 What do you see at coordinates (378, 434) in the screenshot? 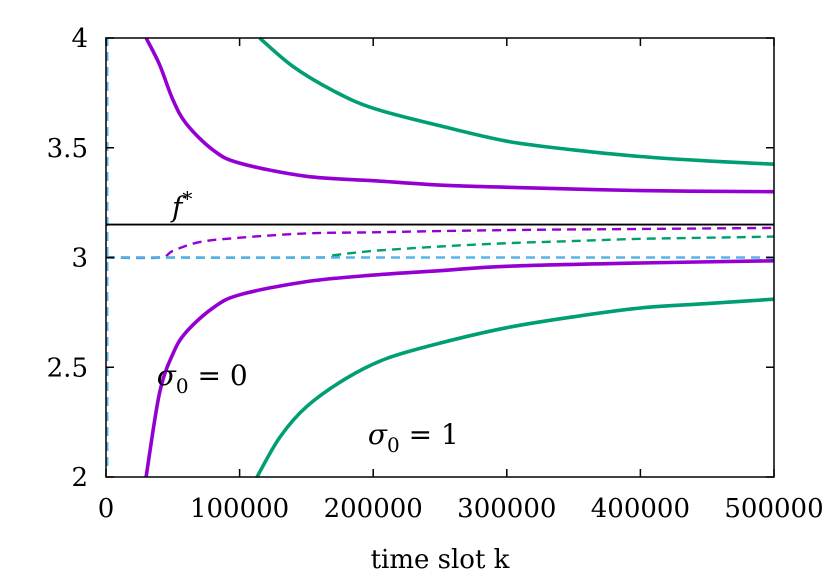
I see `sigma1-prefix: σ` at bounding box center [378, 434].